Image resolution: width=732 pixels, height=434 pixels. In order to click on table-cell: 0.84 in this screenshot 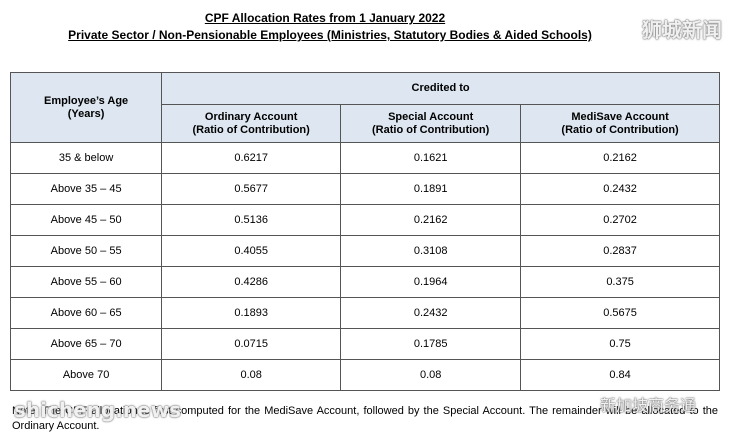, I will do `click(620, 375)`.